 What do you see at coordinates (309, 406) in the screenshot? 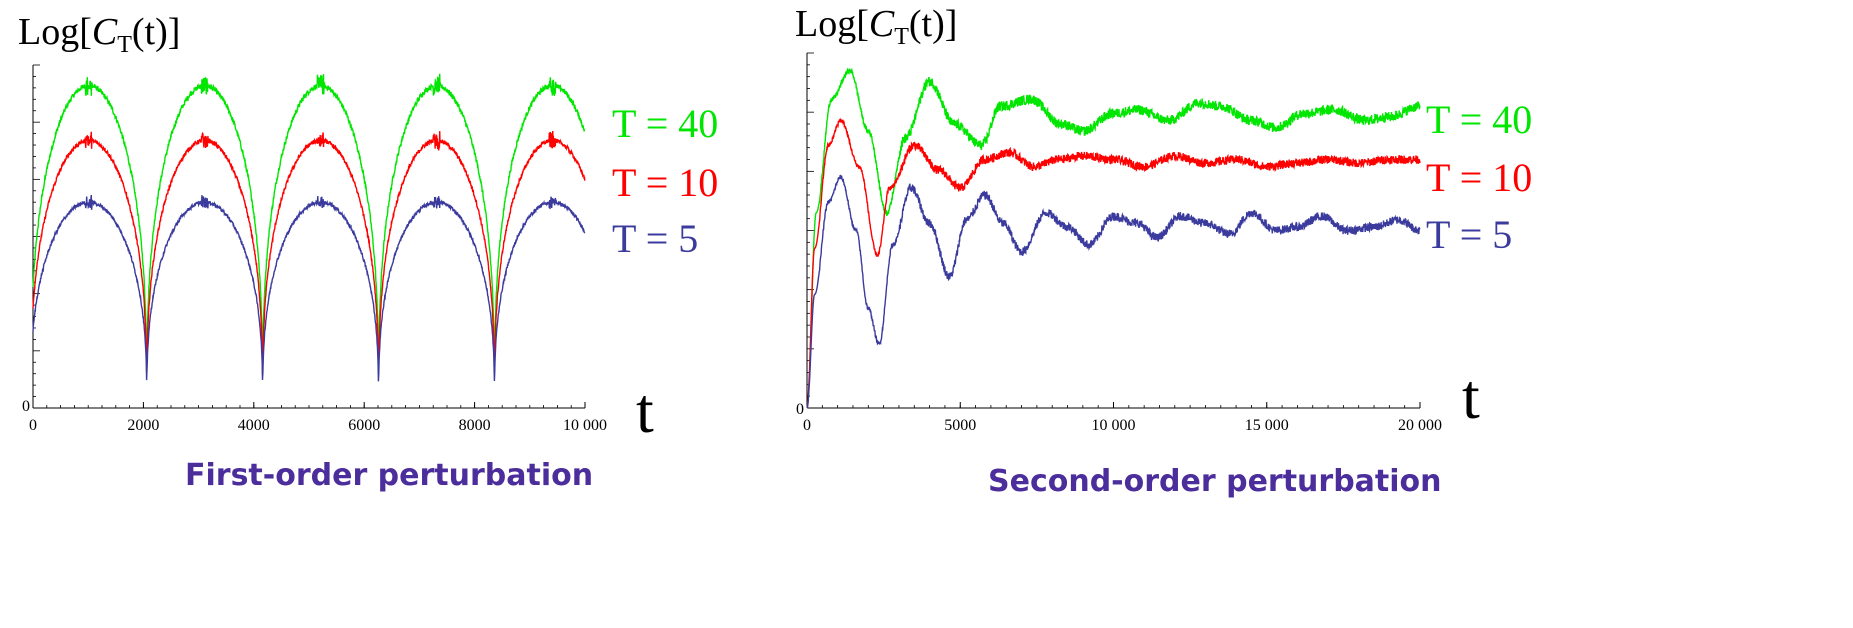
I see `x-minor-ticks` at bounding box center [309, 406].